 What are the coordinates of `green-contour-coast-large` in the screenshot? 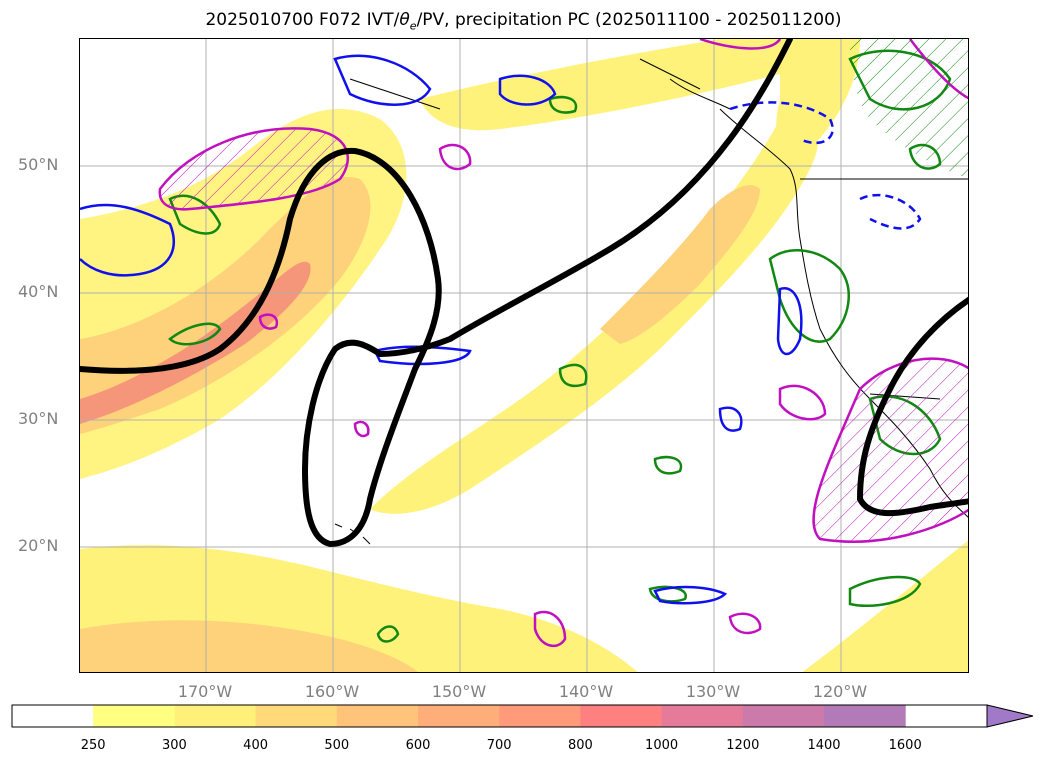 It's located at (809, 296).